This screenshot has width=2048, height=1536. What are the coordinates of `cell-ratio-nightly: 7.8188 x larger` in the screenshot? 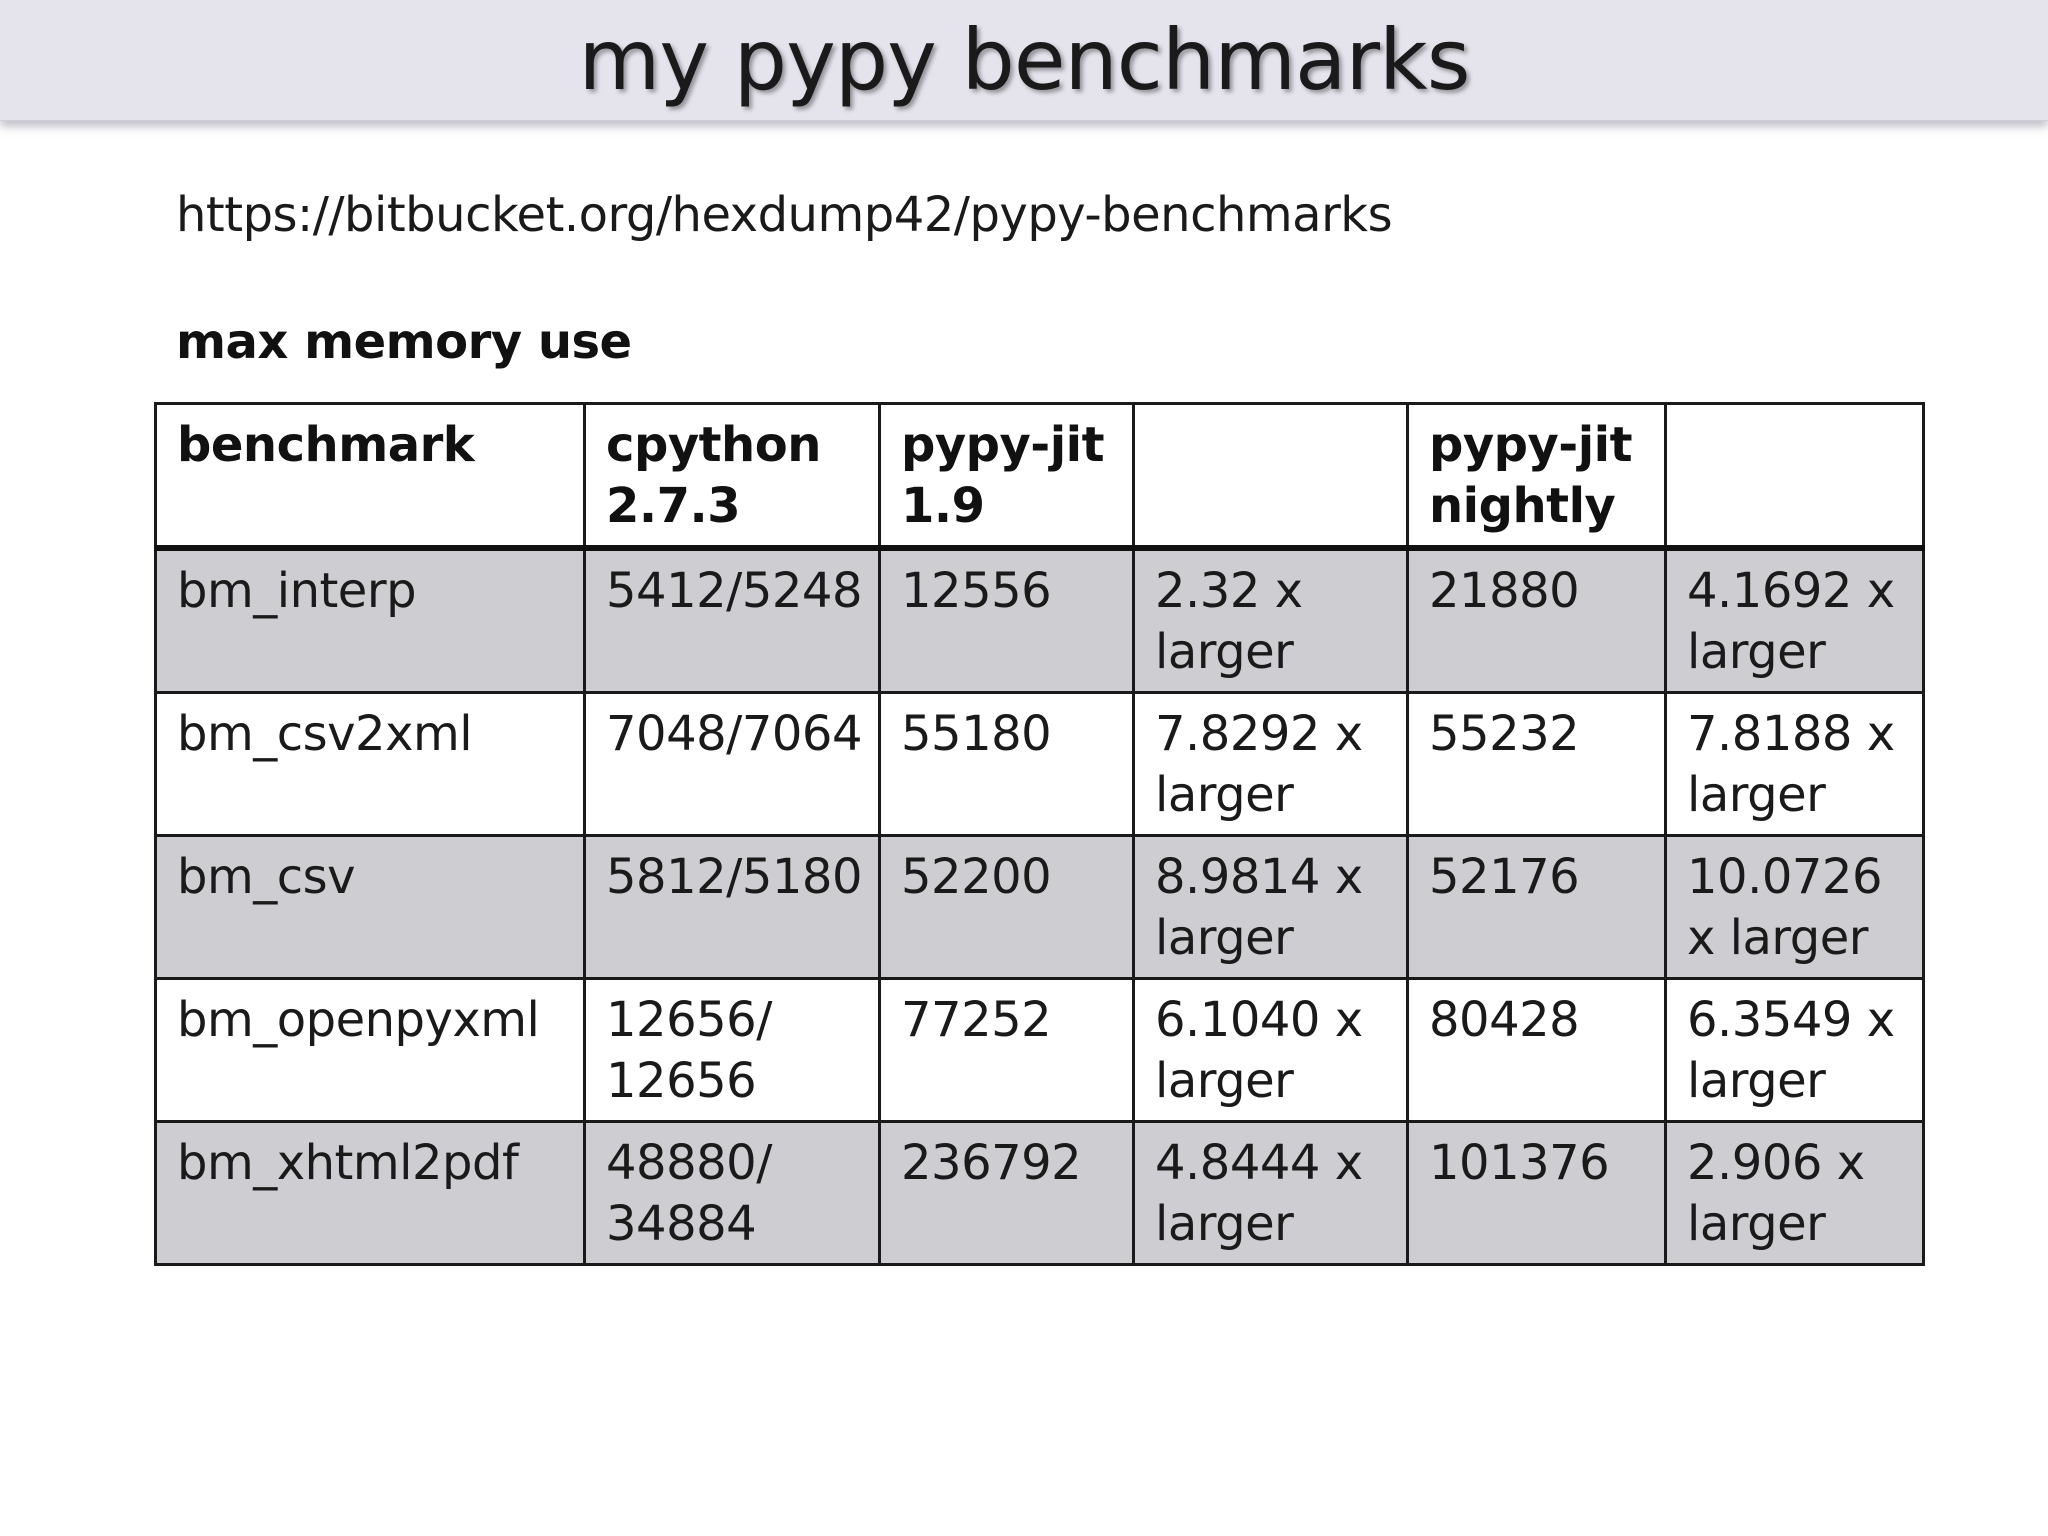 It's located at (1794, 764).